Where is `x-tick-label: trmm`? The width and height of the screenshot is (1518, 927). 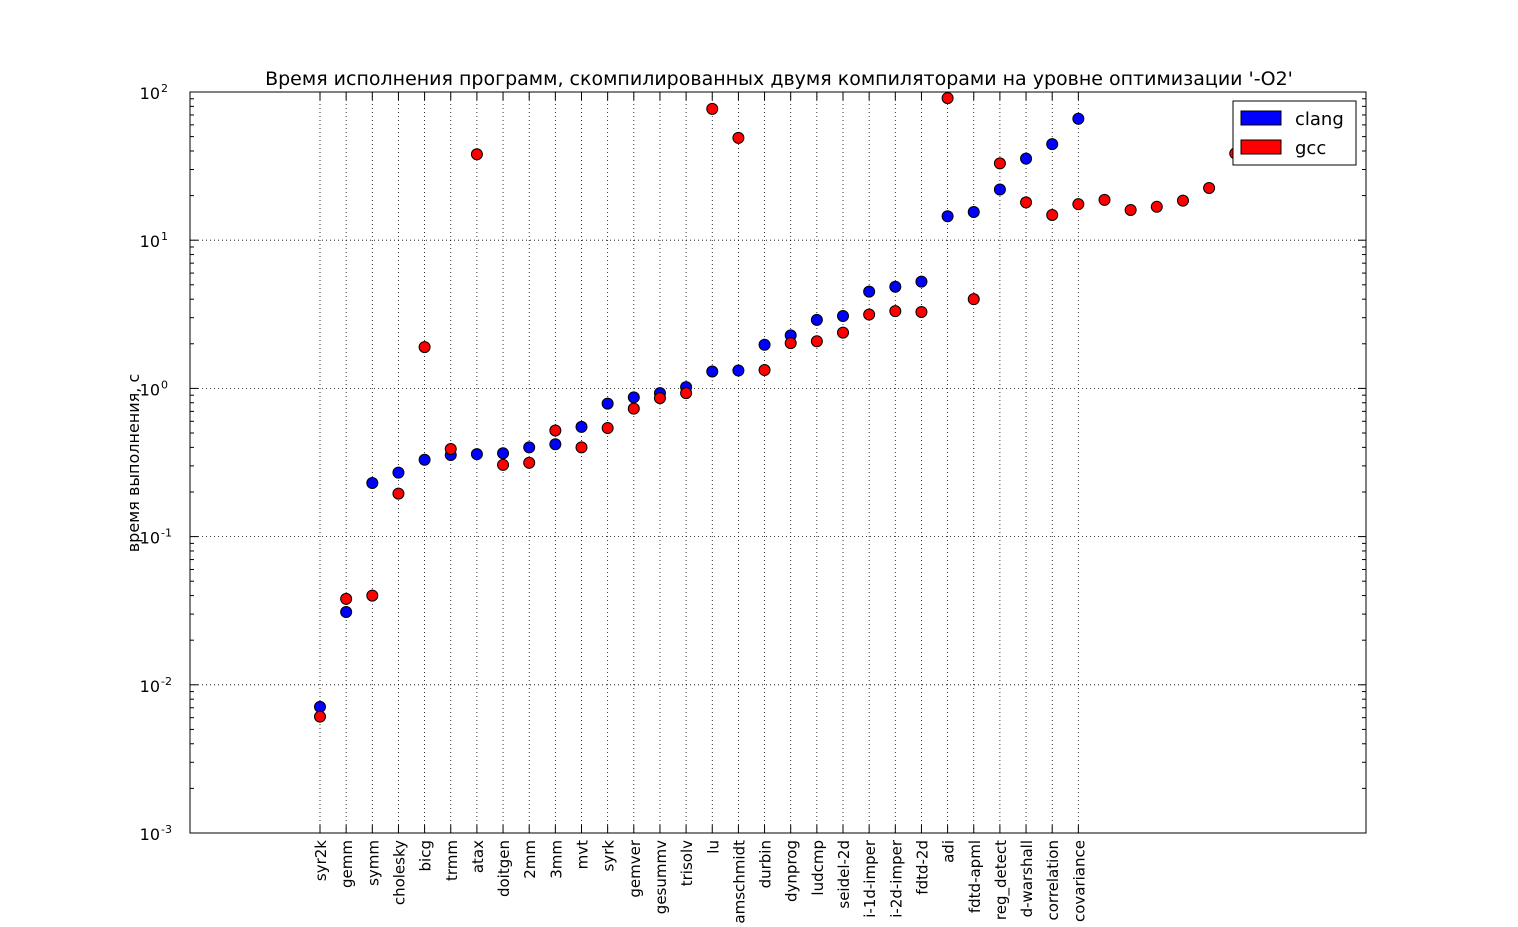 x-tick-label: trmm is located at coordinates (452, 860).